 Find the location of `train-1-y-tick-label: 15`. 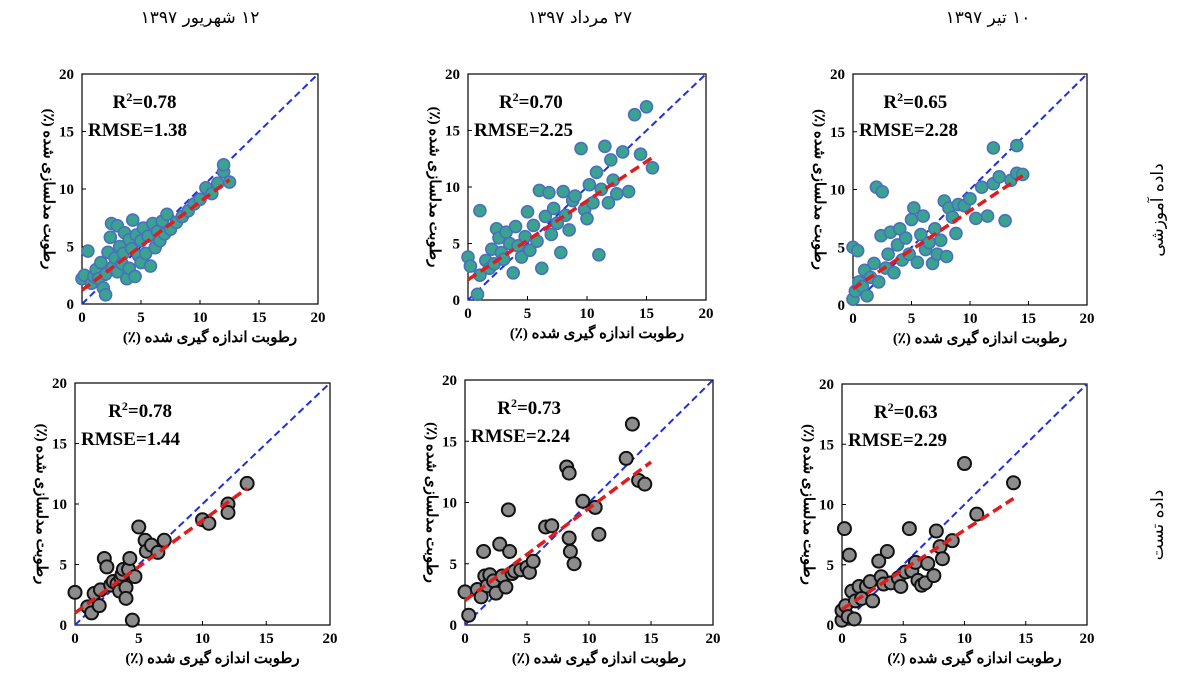

train-1-y-tick-label: 15 is located at coordinates (66, 133).